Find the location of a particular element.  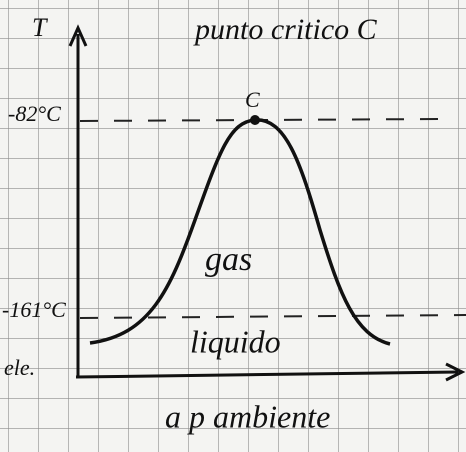

critical-point-label: C is located at coordinates (252, 99).